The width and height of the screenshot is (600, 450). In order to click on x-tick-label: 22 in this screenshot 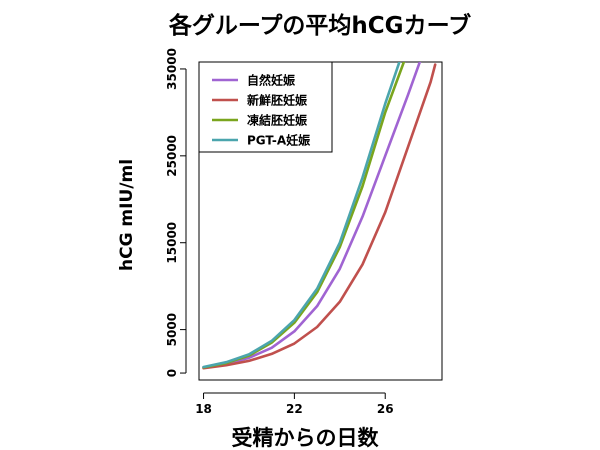, I will do `click(294, 409)`.